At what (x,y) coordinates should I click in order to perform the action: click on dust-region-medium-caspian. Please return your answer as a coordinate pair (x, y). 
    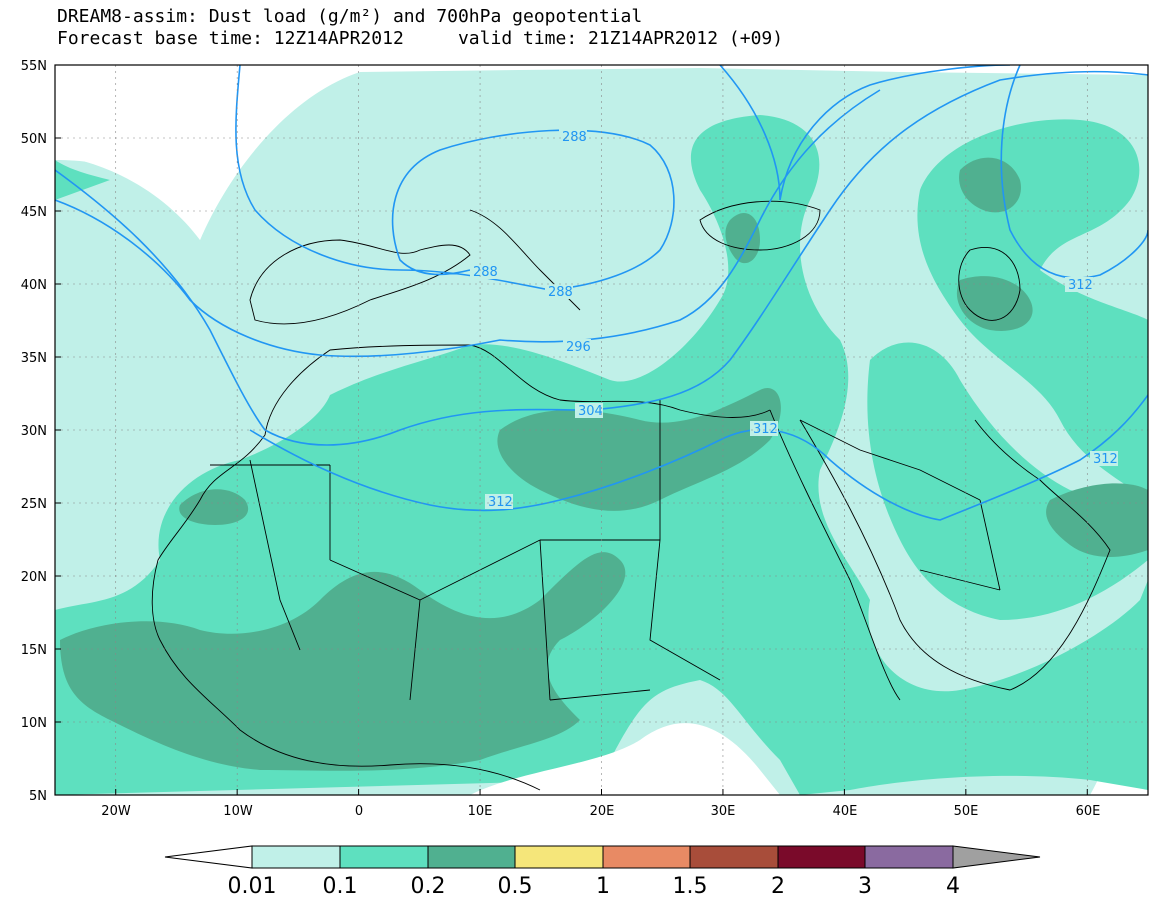
    Looking at the image, I should click on (1032, 310).